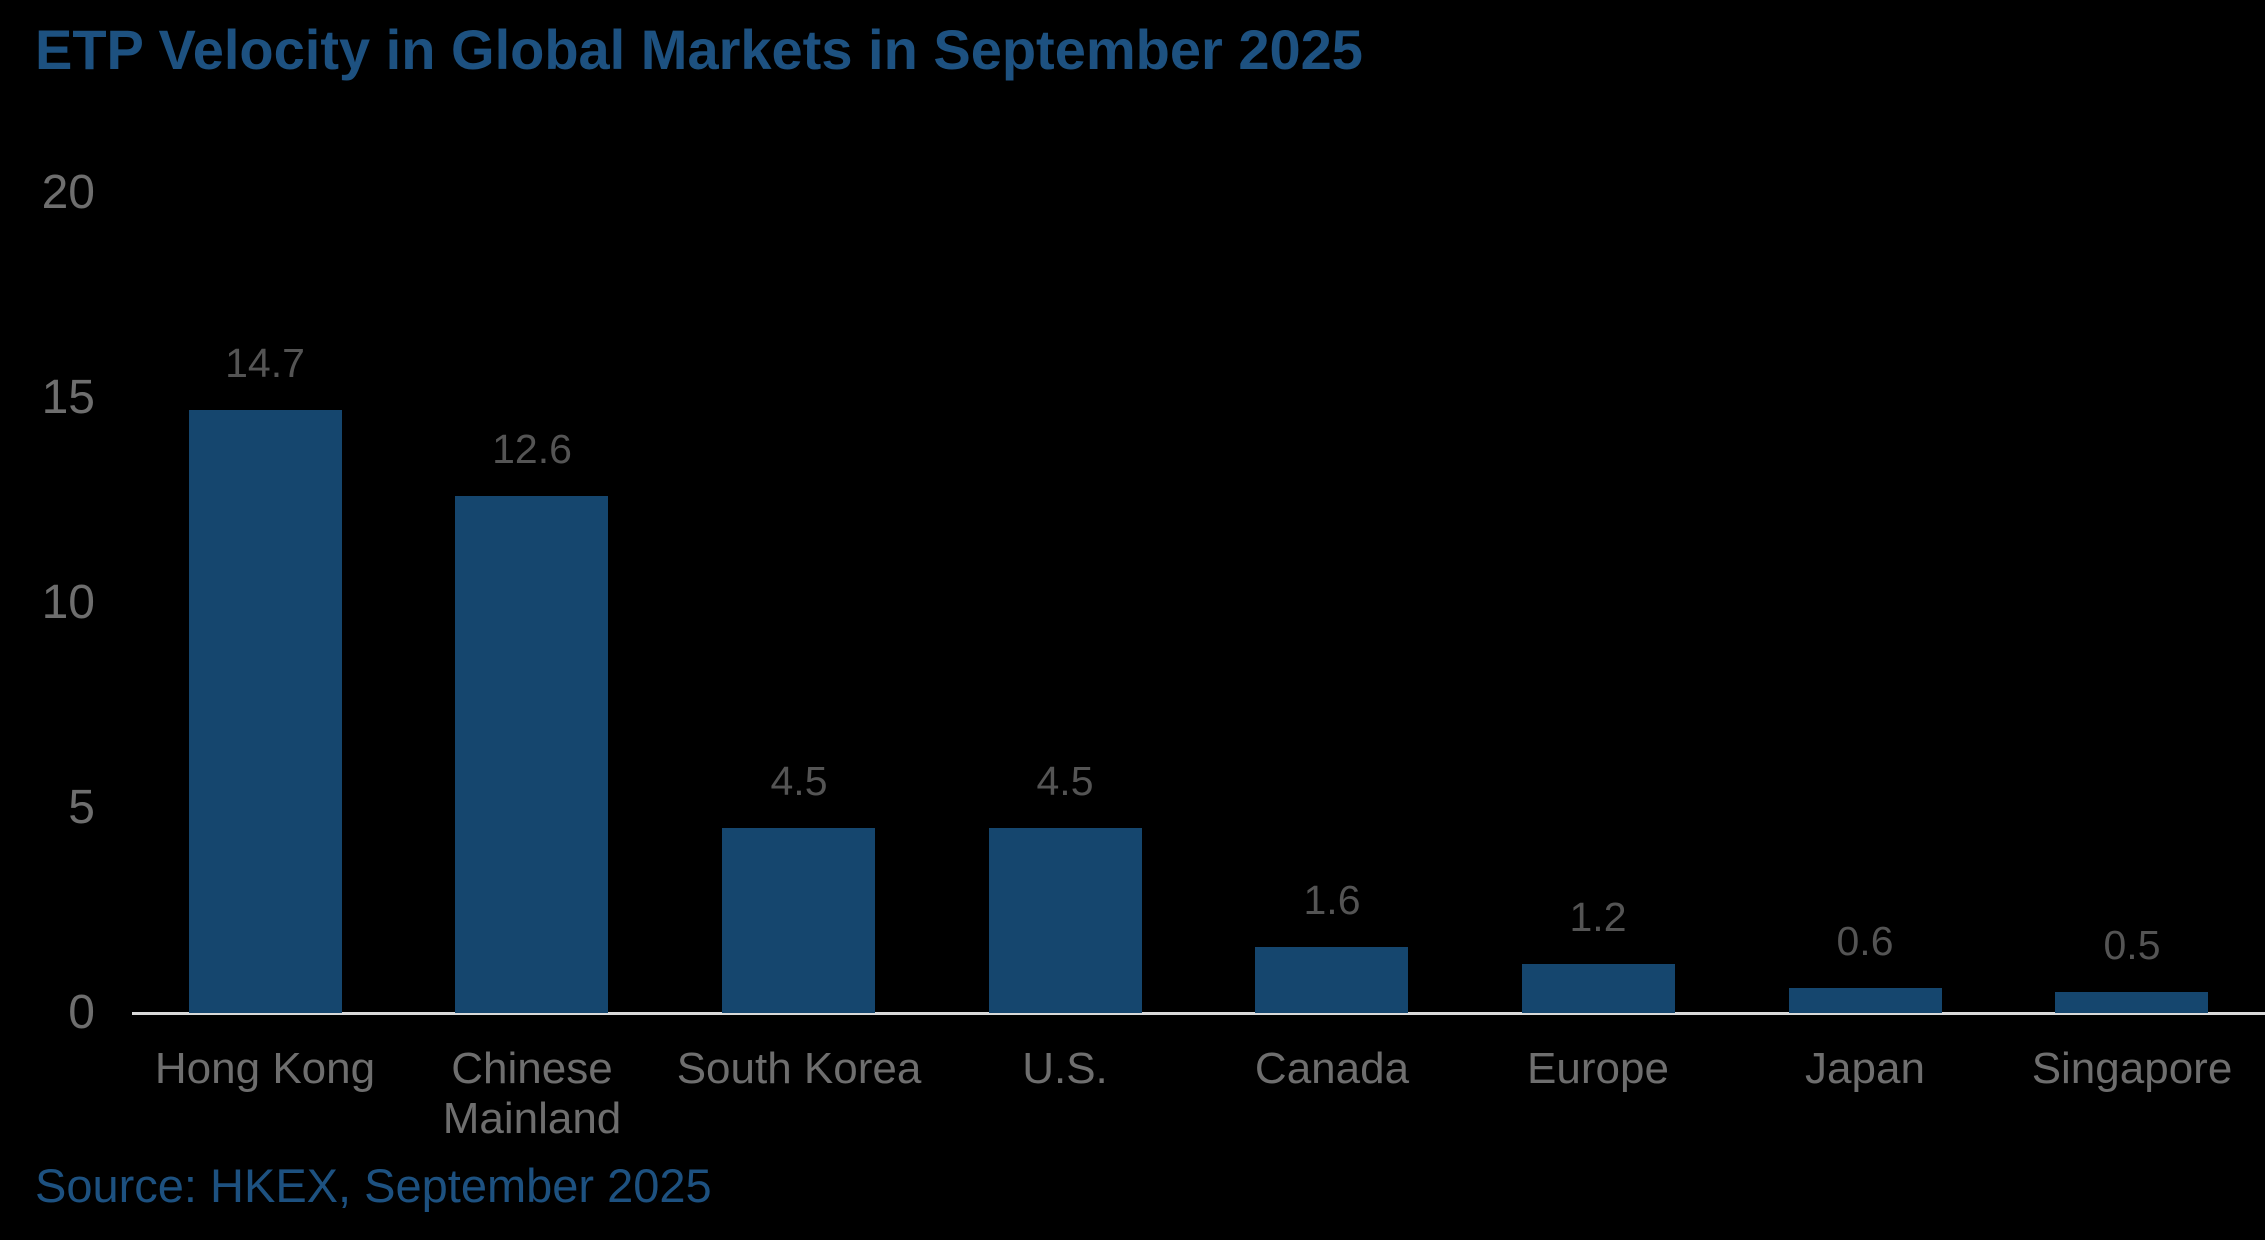 This screenshot has width=2265, height=1240. Describe the element at coordinates (532, 1093) in the screenshot. I see `x-axis-label-chinese-mainland: Chinese Mainland` at that location.